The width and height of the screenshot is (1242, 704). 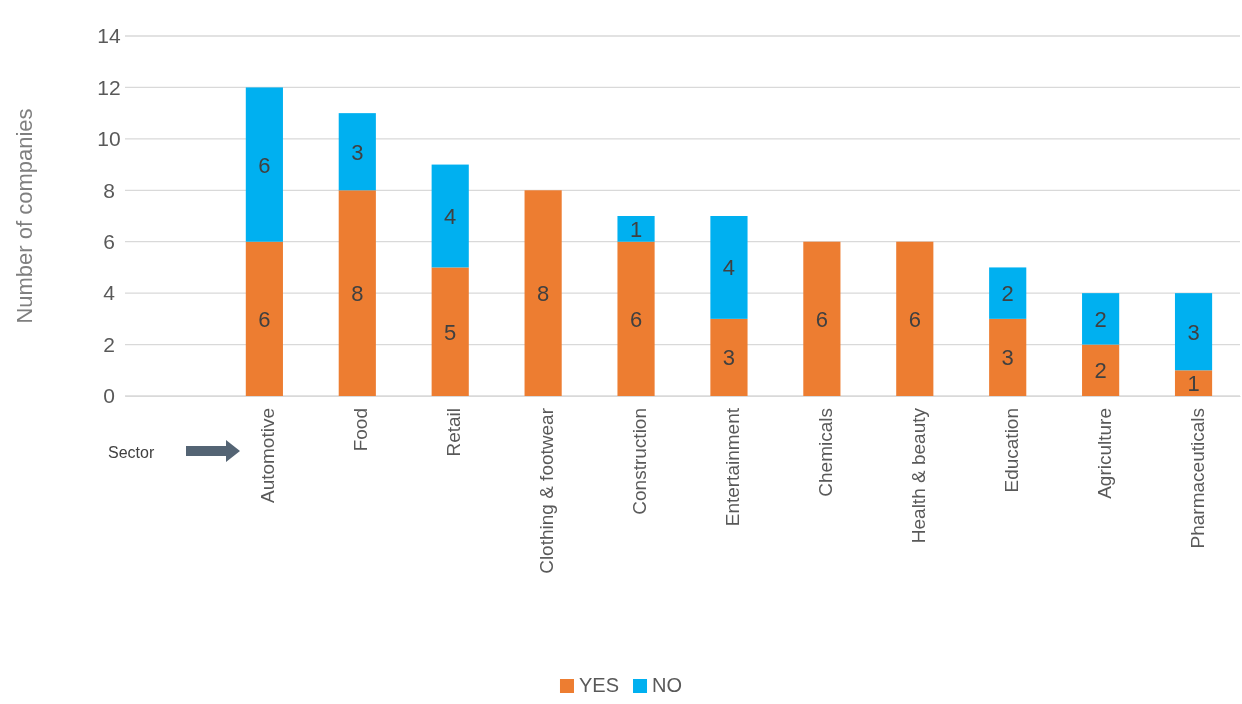 I want to click on y-tick-label: 10, so click(x=109, y=139).